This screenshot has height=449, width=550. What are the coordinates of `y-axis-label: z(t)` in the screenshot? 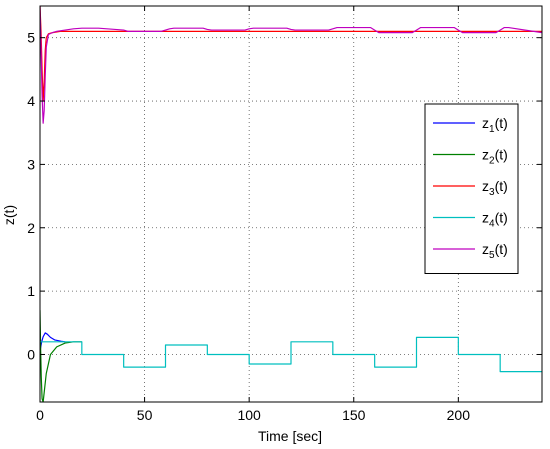 It's located at (9, 215).